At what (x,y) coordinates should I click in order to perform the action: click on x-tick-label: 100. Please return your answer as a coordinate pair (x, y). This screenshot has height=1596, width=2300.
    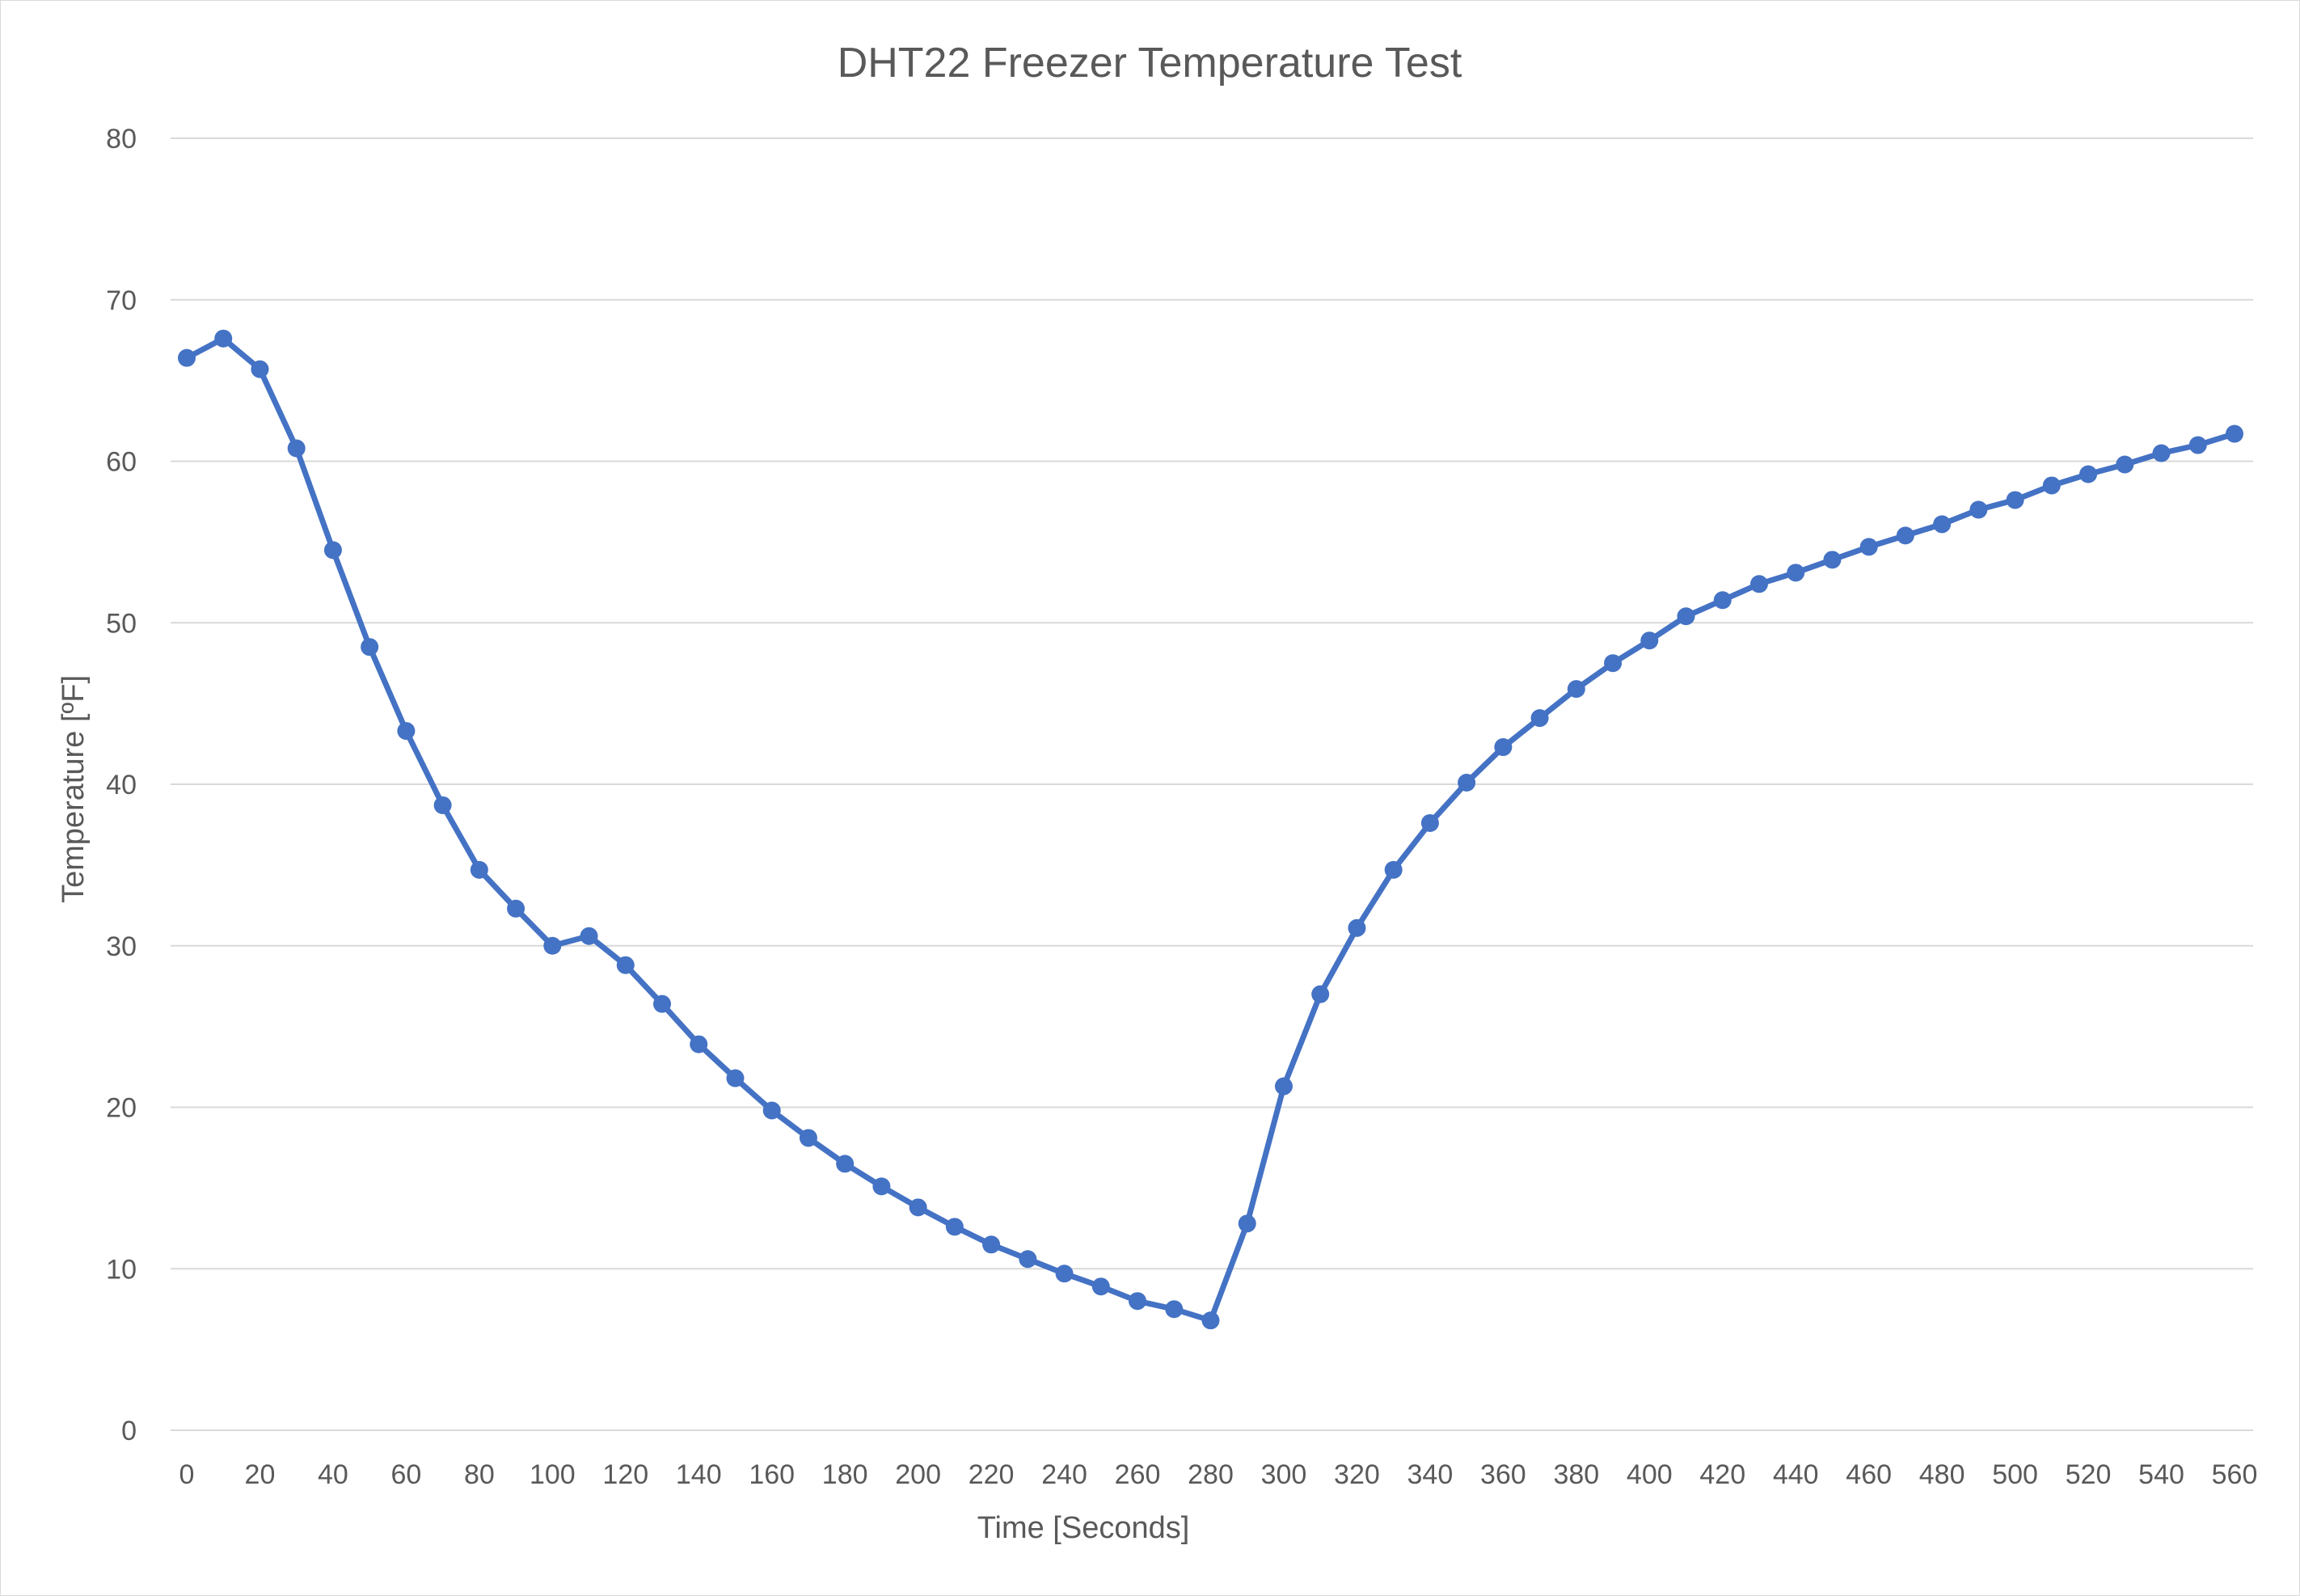
    Looking at the image, I should click on (553, 1474).